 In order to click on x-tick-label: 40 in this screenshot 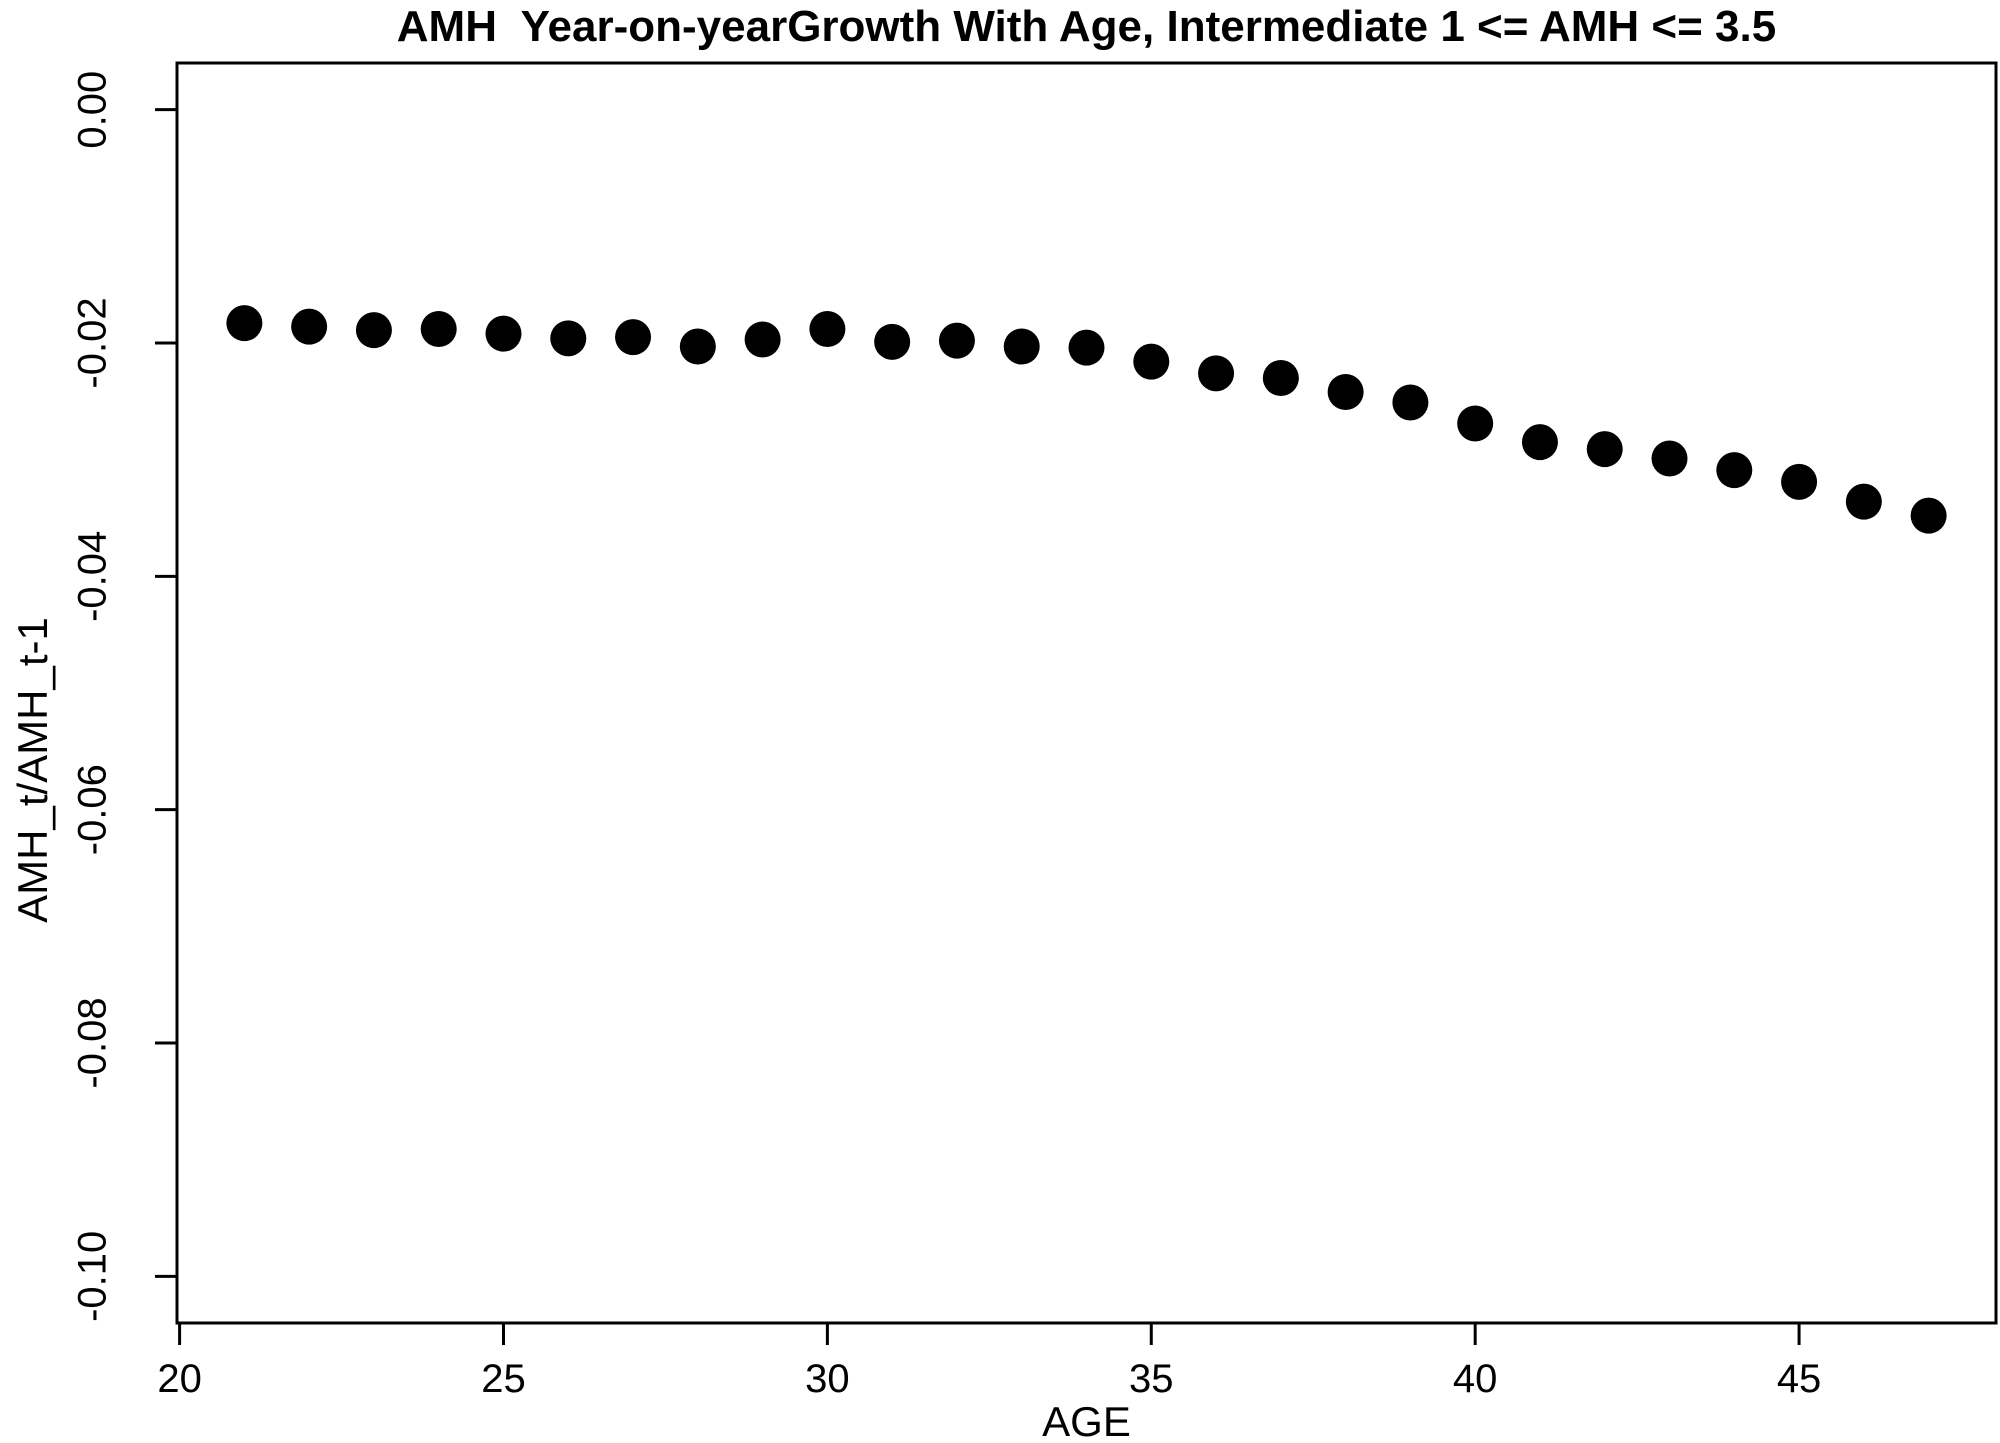, I will do `click(1475, 1379)`.